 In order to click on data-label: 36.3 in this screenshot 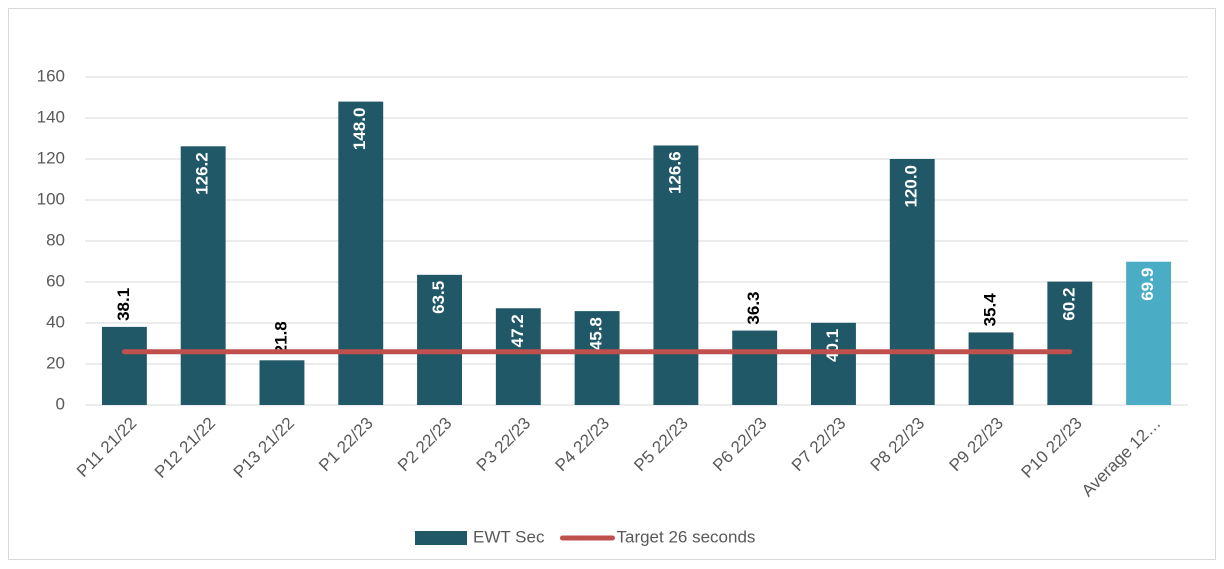, I will do `click(753, 307)`.